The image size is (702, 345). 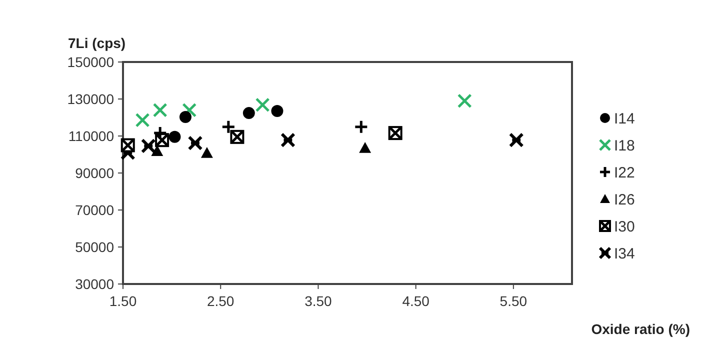 What do you see at coordinates (624, 253) in the screenshot?
I see `legend-label: I34` at bounding box center [624, 253].